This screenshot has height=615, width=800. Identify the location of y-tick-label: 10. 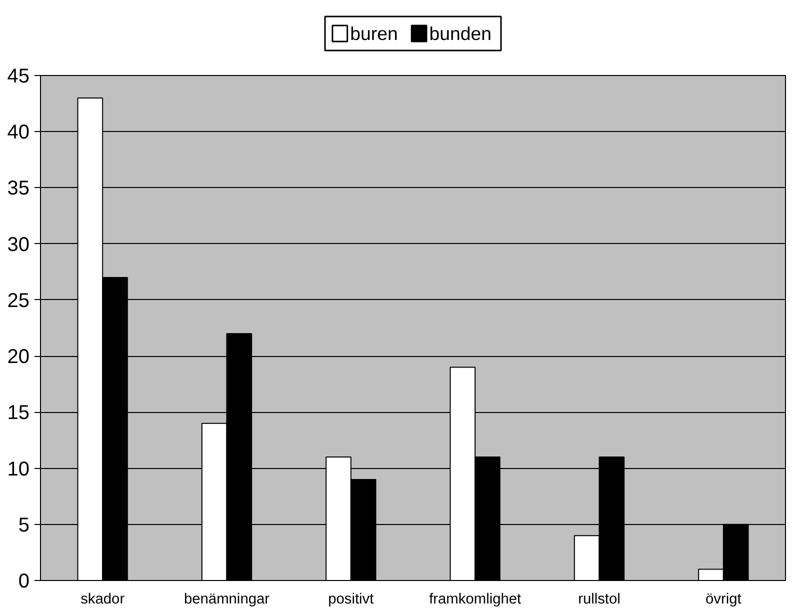
(18, 469).